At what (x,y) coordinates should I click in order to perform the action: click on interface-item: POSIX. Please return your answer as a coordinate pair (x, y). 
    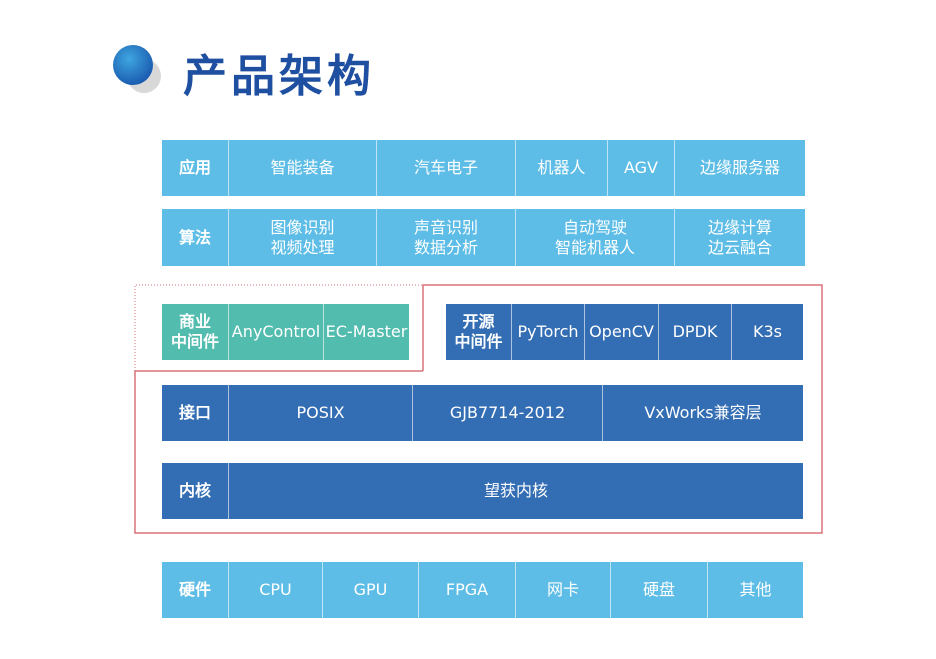
    Looking at the image, I should click on (320, 413).